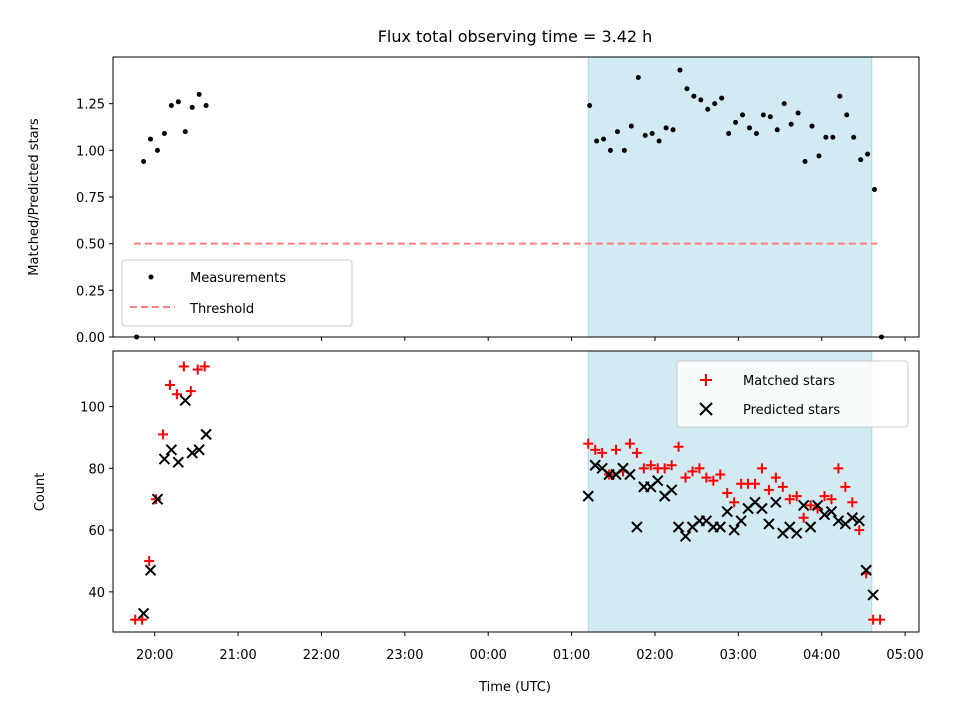 Image resolution: width=960 pixels, height=720 pixels. Describe the element at coordinates (404, 655) in the screenshot. I see `x-tick-label: 23:00` at that location.